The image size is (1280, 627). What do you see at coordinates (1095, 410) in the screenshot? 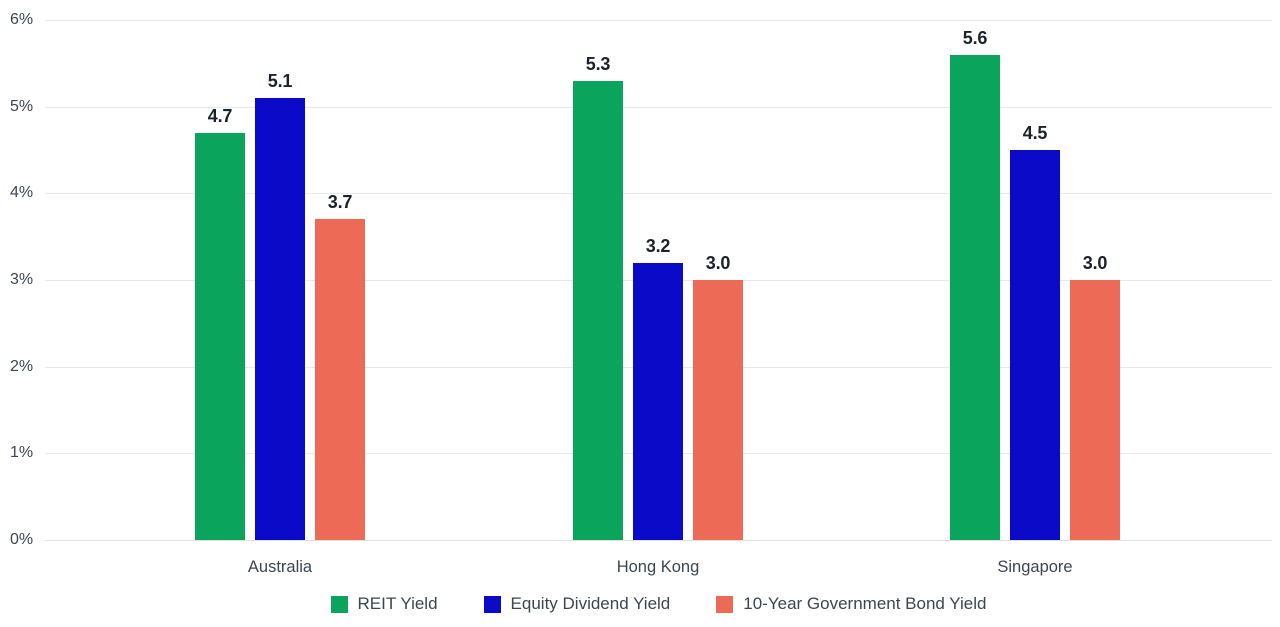
I see `bar-10-year-government-bond-yield-singapore` at bounding box center [1095, 410].